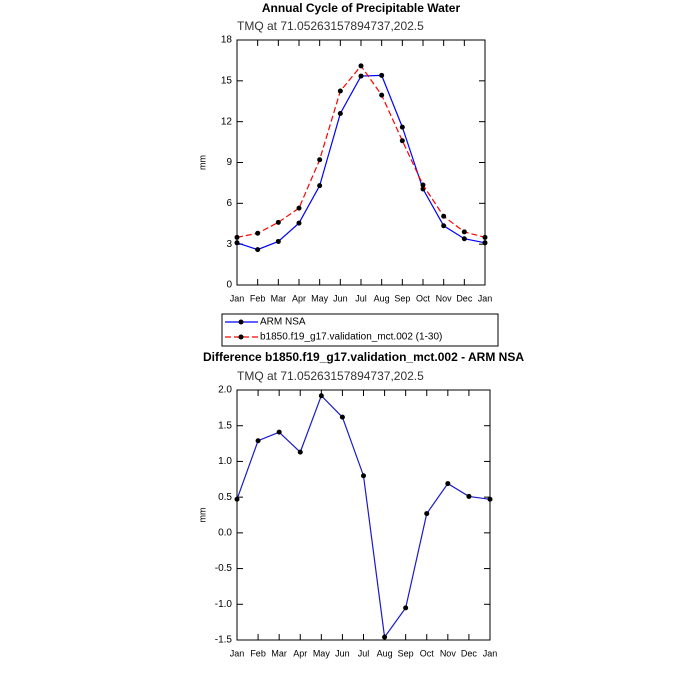 The height and width of the screenshot is (700, 700). Describe the element at coordinates (227, 80) in the screenshot. I see `y-tick-label: 15` at that location.